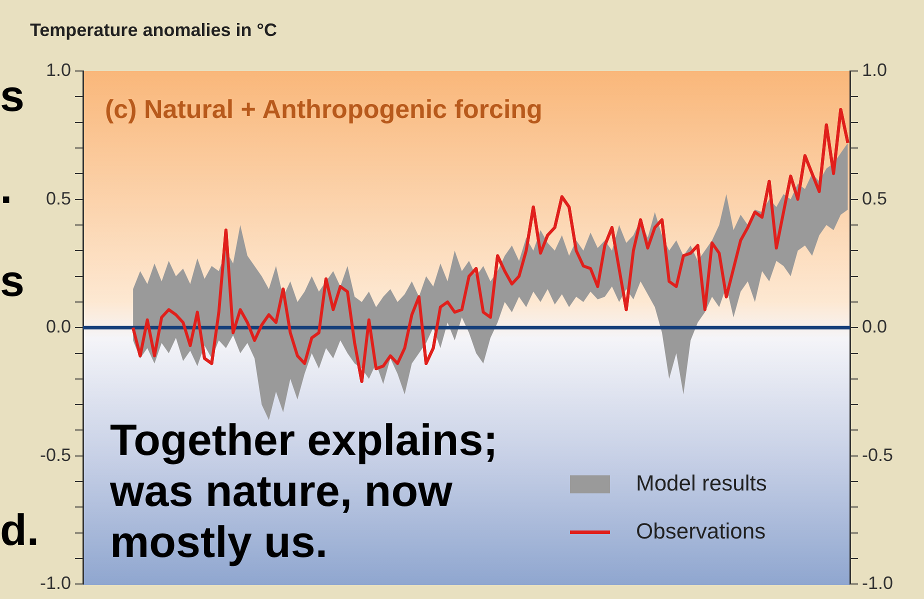  I want to click on annotation: Together explains; was nature, now mostly us., so click(303, 491).